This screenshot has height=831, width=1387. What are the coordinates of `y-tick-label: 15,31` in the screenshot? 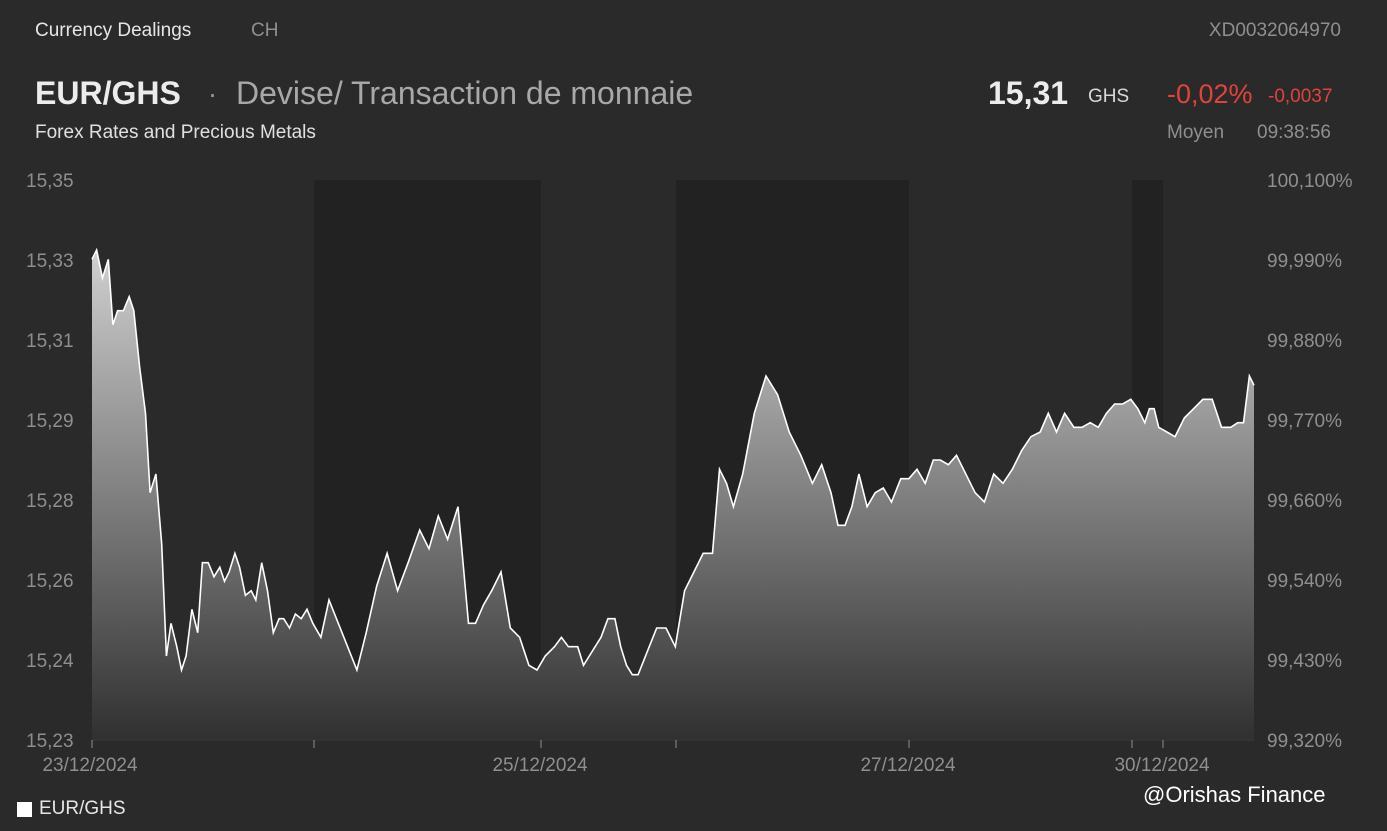 It's located at (50, 341).